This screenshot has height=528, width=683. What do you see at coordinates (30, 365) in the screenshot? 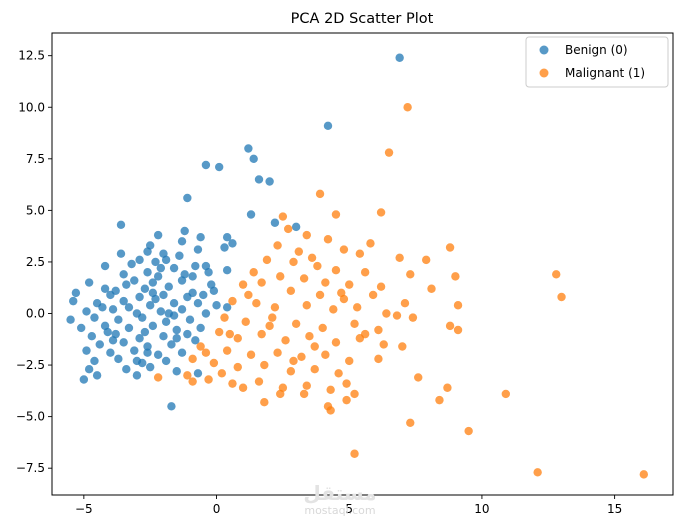
I see `y-tick-label: −2.5` at bounding box center [30, 365].